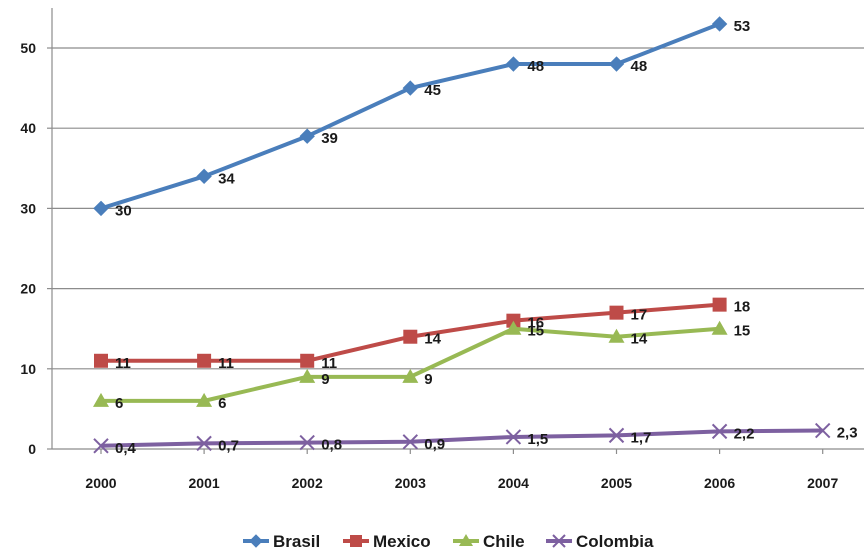 This screenshot has width=864, height=553. Describe the element at coordinates (28, 48) in the screenshot. I see `y-tick-label: 50` at that location.